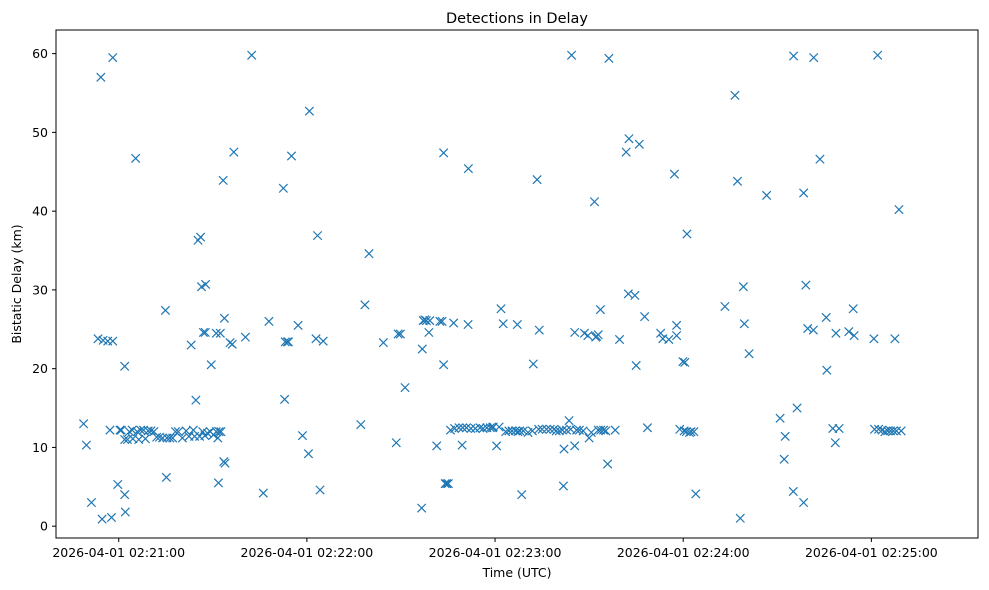 Image resolution: width=989 pixels, height=590 pixels. Describe the element at coordinates (40, 132) in the screenshot. I see `y-tick-label: 50` at that location.